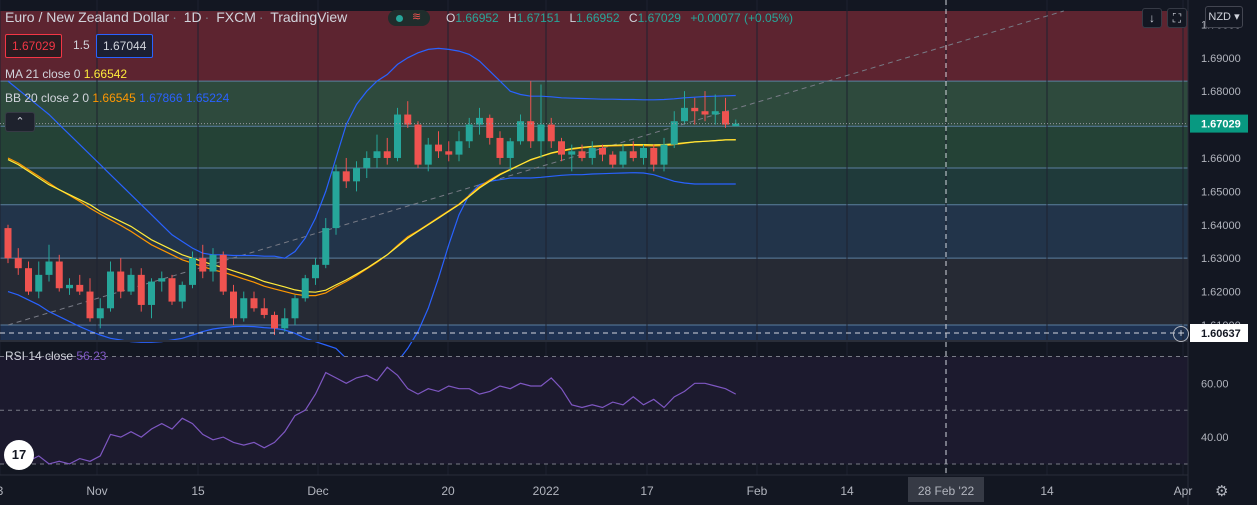 The image size is (1257, 505). Describe the element at coordinates (1221, 259) in the screenshot. I see `y-tick-label: 1.63000` at that location.